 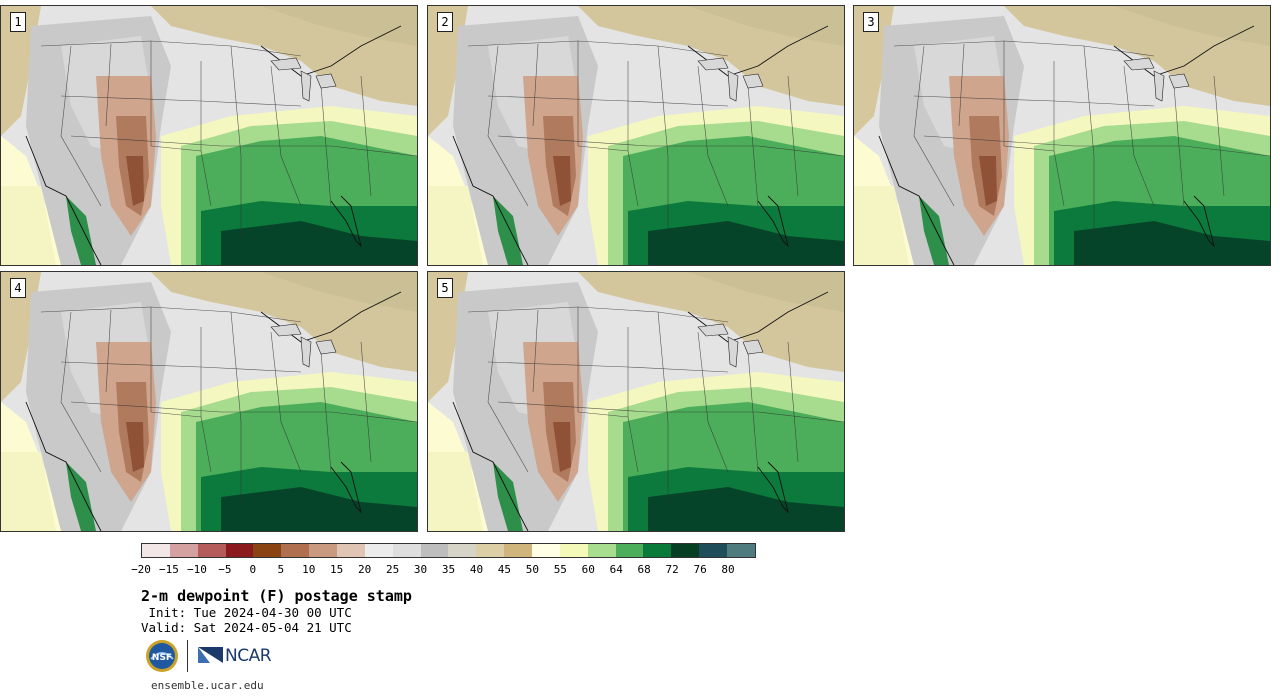 What do you see at coordinates (141, 569) in the screenshot?
I see `colorbar-tick-label: −20` at bounding box center [141, 569].